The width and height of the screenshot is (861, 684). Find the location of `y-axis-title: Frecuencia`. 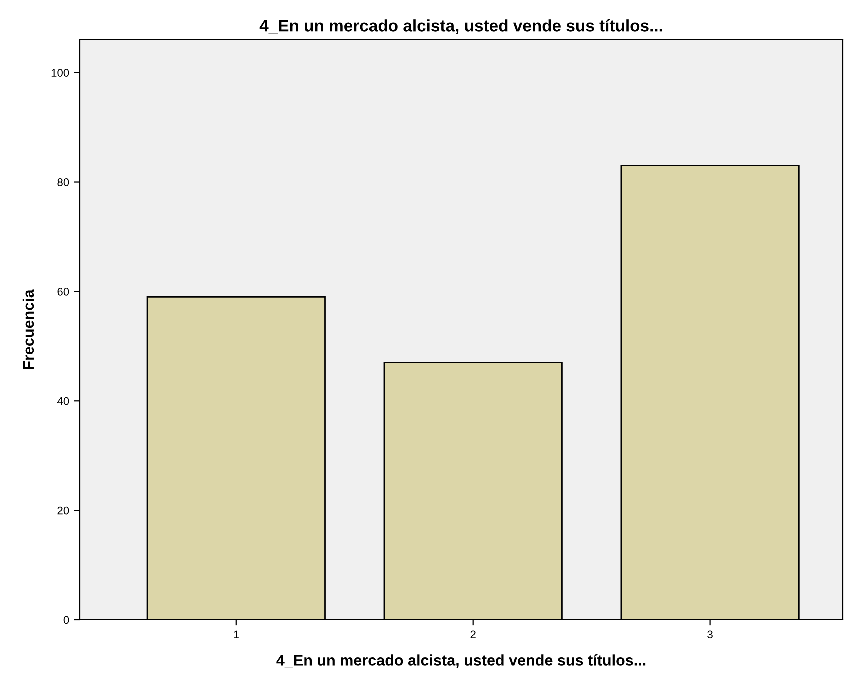

y-axis-title: Frecuencia is located at coordinates (28, 330).